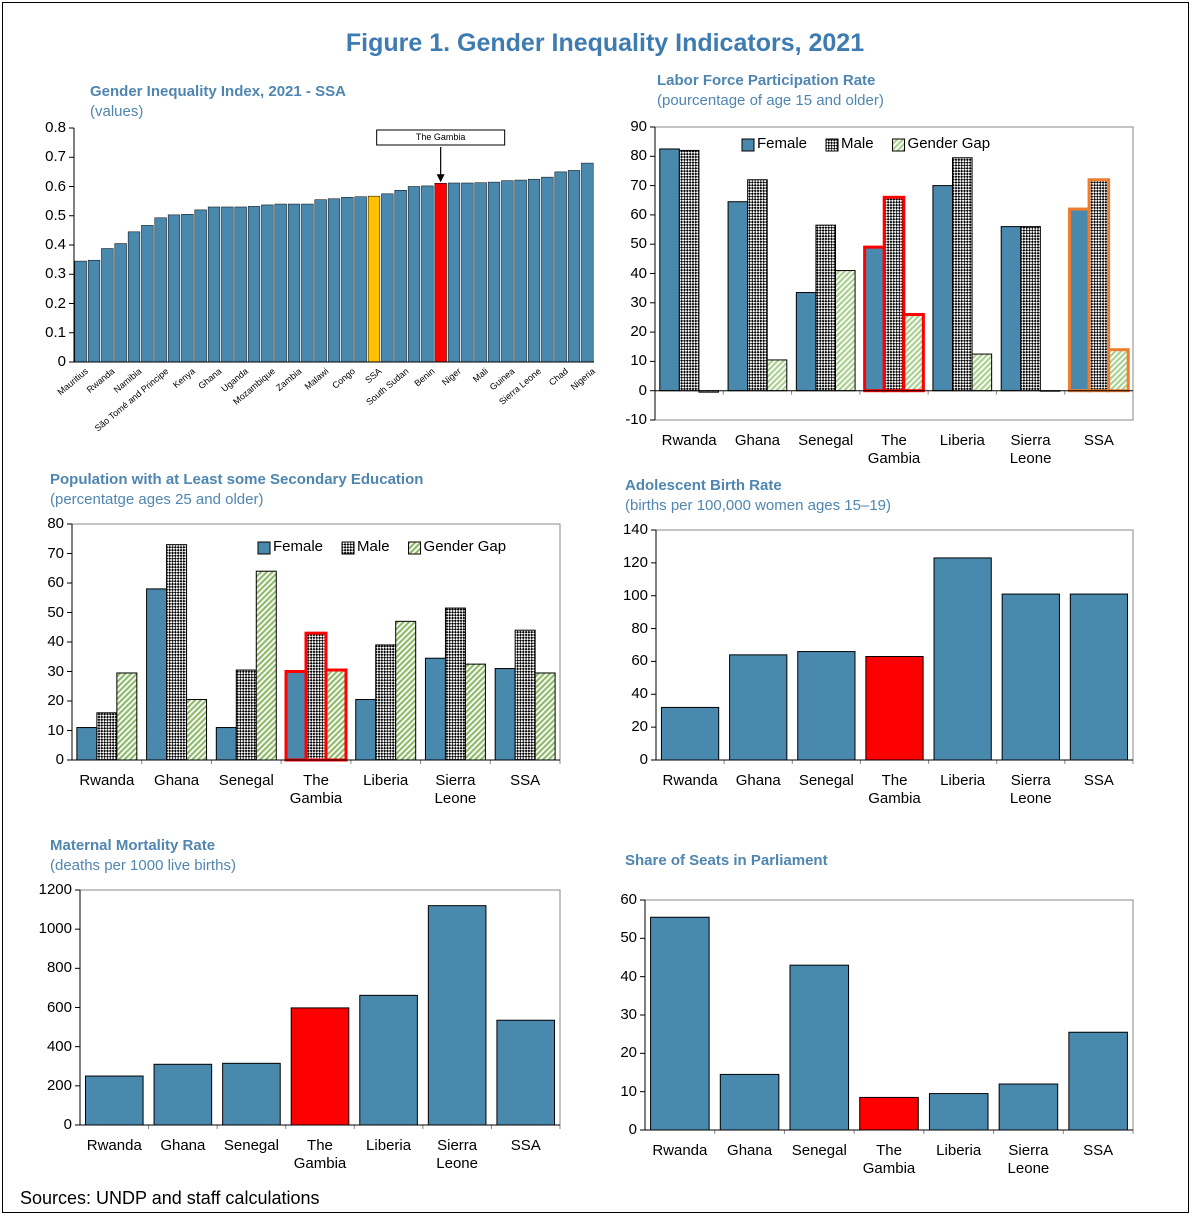  Describe the element at coordinates (55, 186) in the screenshot. I see `y-tick-label: 0.6` at that location.